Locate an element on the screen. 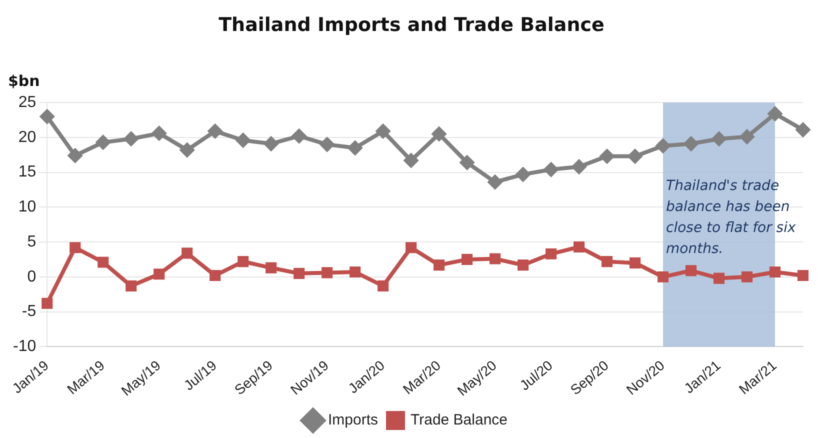 The height and width of the screenshot is (438, 823). legend-label: Trade Balance is located at coordinates (459, 420).